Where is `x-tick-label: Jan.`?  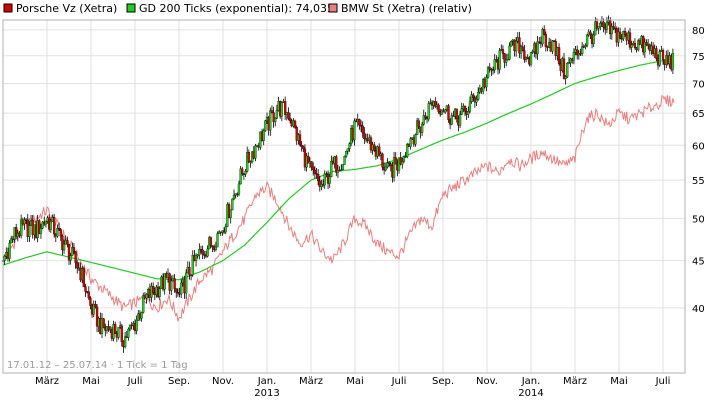
x-tick-label: Jan. is located at coordinates (531, 381).